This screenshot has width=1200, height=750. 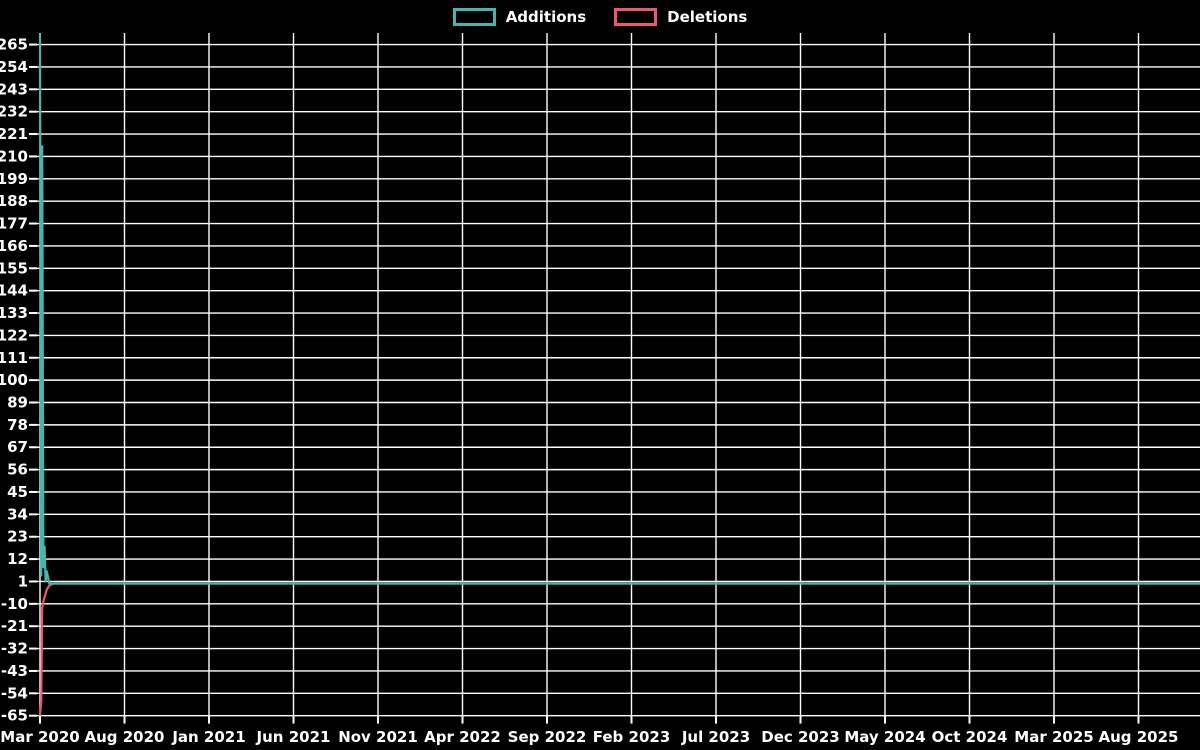 I want to click on y-axis-label: 34, so click(x=17, y=514).